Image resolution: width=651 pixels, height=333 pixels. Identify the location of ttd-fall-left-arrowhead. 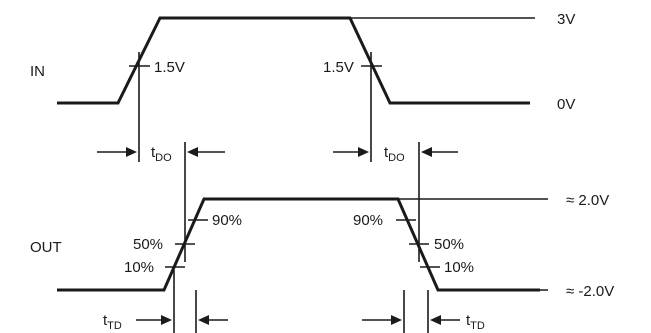
(396, 320).